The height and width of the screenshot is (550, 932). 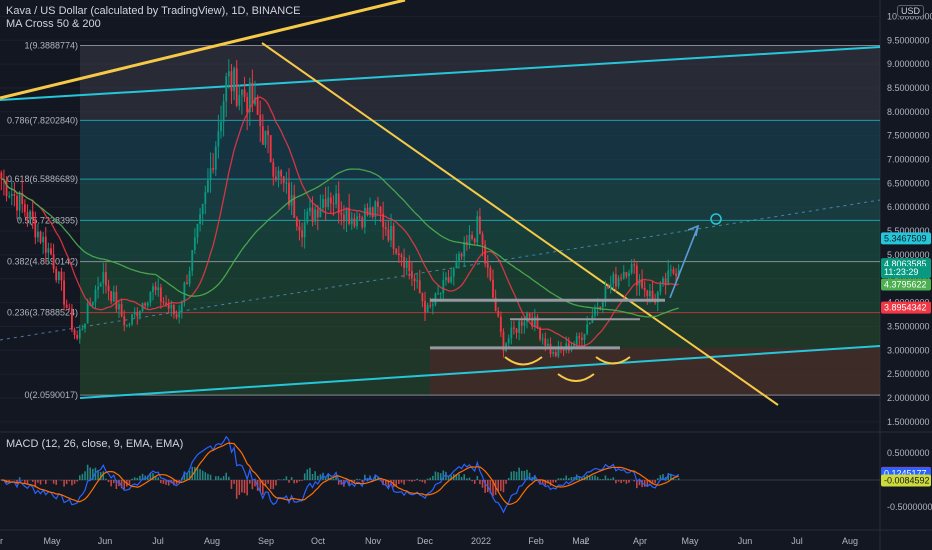 What do you see at coordinates (480, 372) in the screenshot?
I see `channel-lower-line` at bounding box center [480, 372].